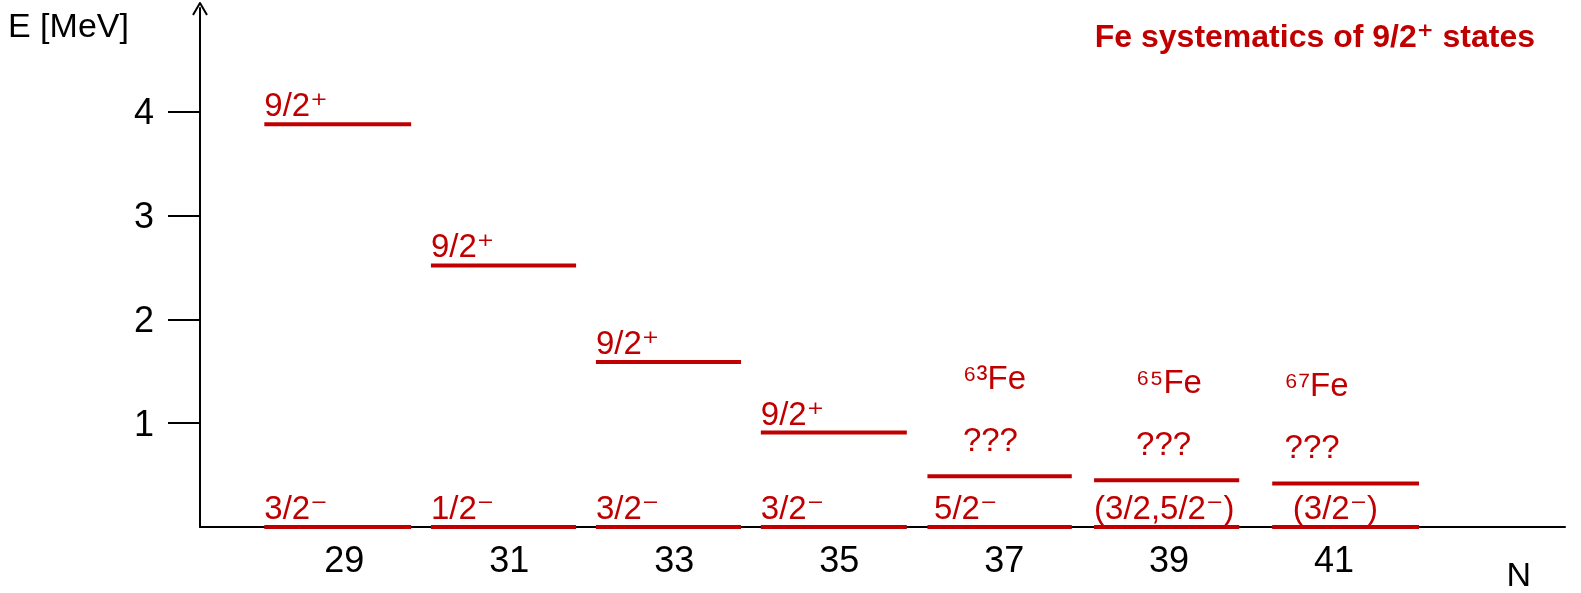 Image resolution: width=1581 pixels, height=593 pixels. What do you see at coordinates (68, 25) in the screenshot?
I see `y-axis-title: E [MeV]` at bounding box center [68, 25].